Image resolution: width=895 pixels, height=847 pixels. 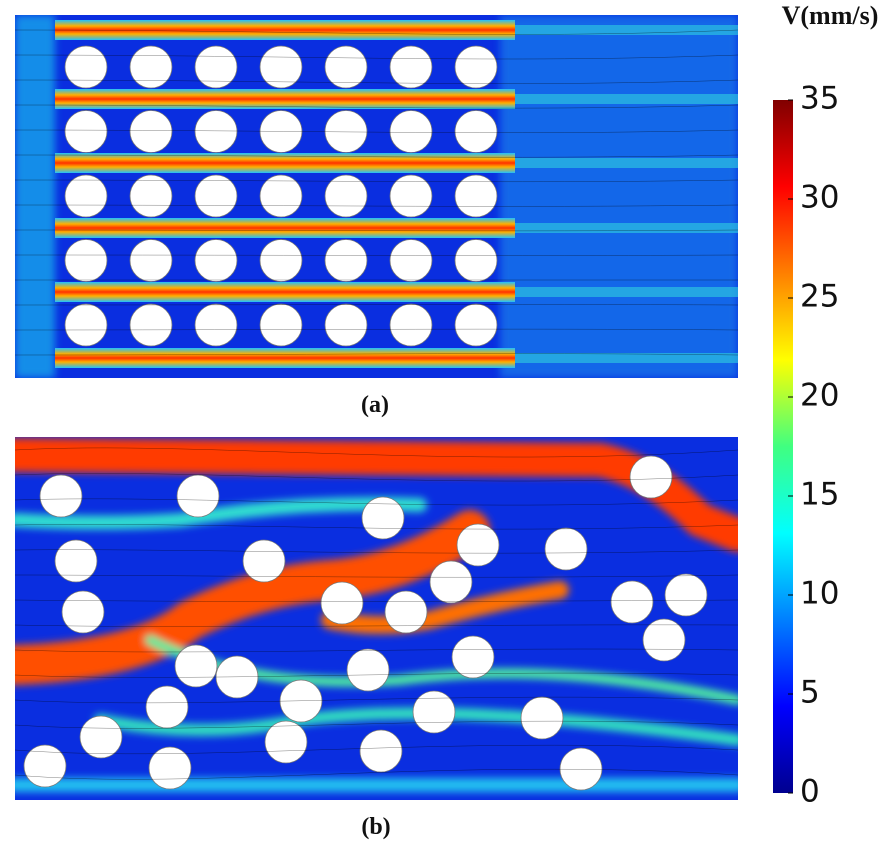 What do you see at coordinates (810, 693) in the screenshot?
I see `colorbar-tick-label: 5` at bounding box center [810, 693].